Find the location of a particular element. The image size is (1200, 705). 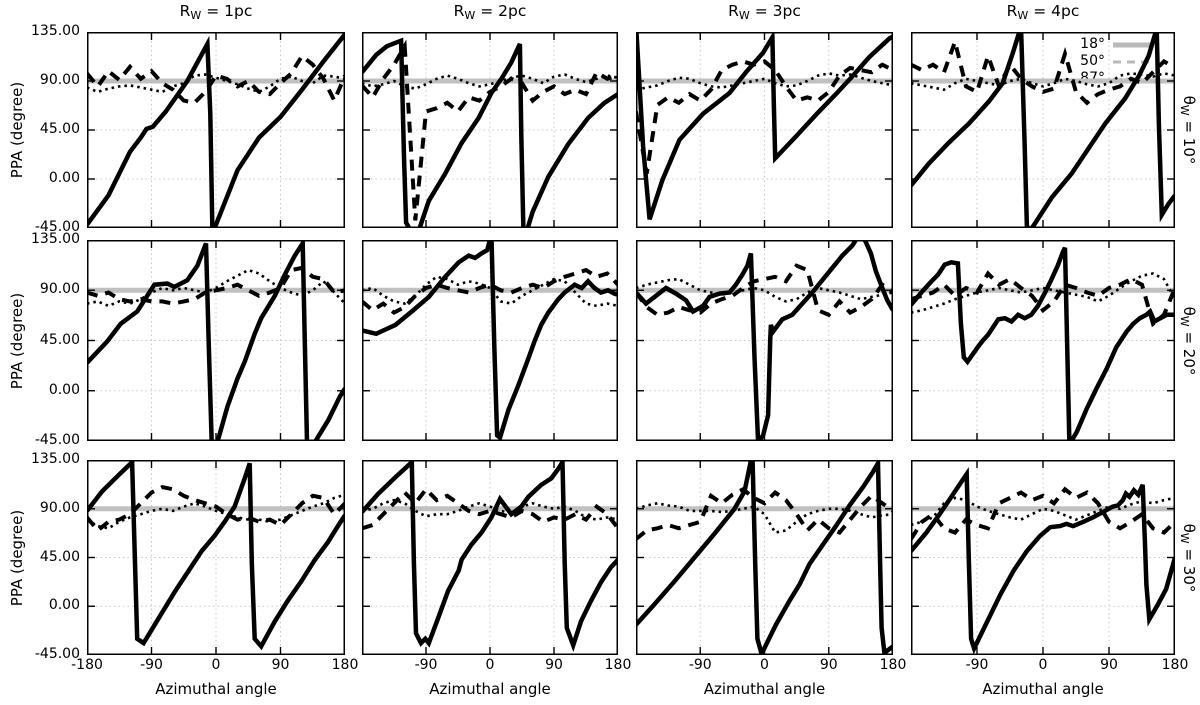

plot-panel-rw-3pc-thetaw-30° is located at coordinates (764, 557).